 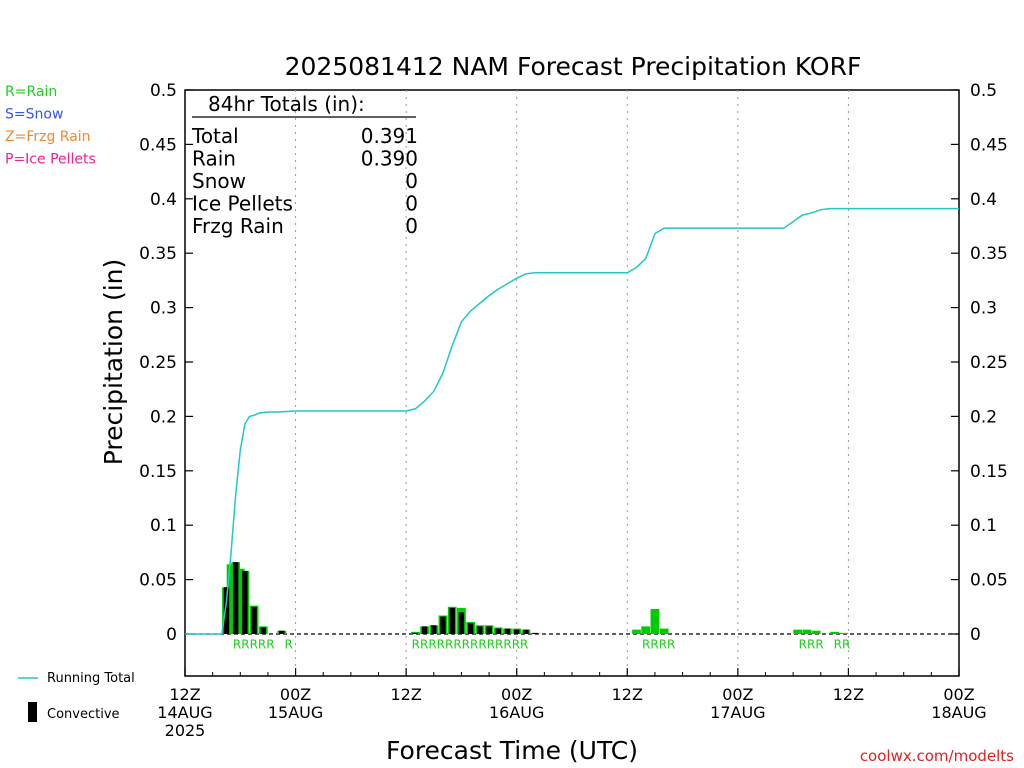 What do you see at coordinates (842, 645) in the screenshot?
I see `rain-marker-group: RR` at bounding box center [842, 645].